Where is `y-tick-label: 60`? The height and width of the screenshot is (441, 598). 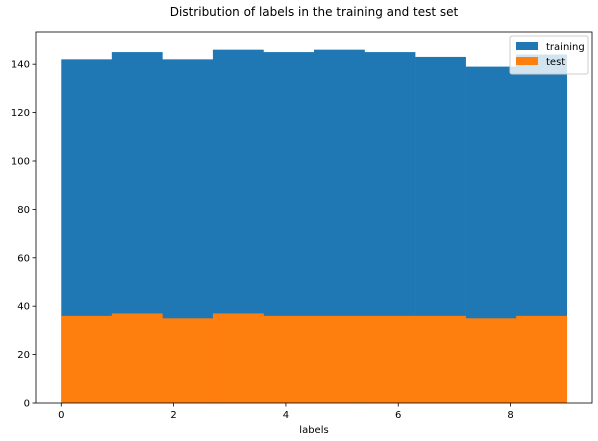 y-tick-label: 60 is located at coordinates (23, 258).